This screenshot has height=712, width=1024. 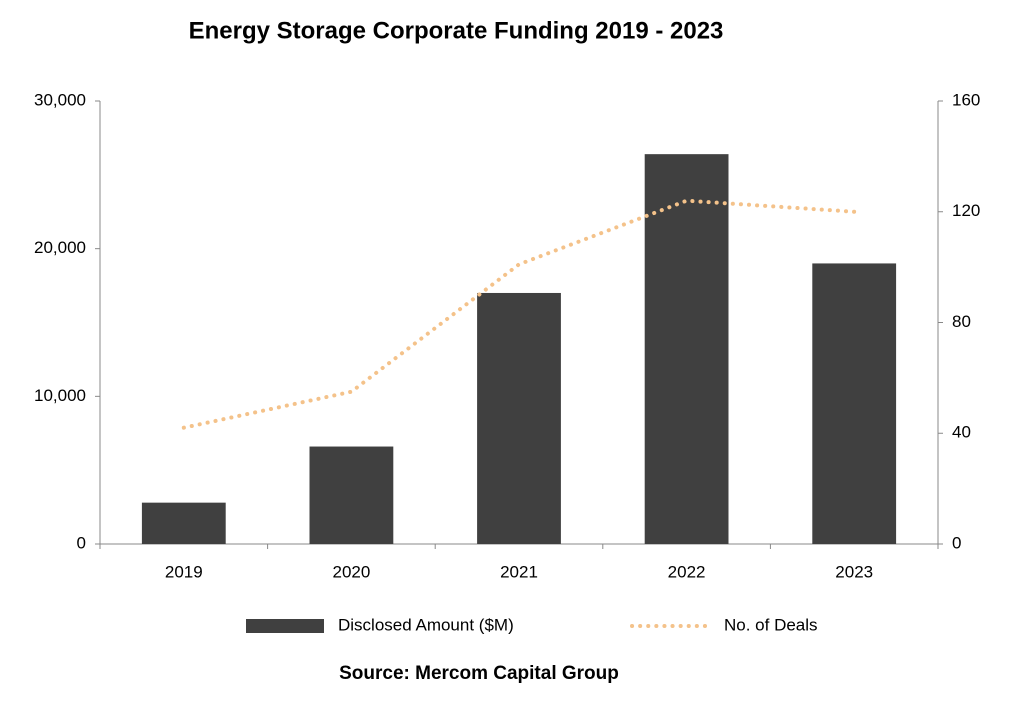 What do you see at coordinates (966, 210) in the screenshot?
I see `y2-tick-label: 120` at bounding box center [966, 210].